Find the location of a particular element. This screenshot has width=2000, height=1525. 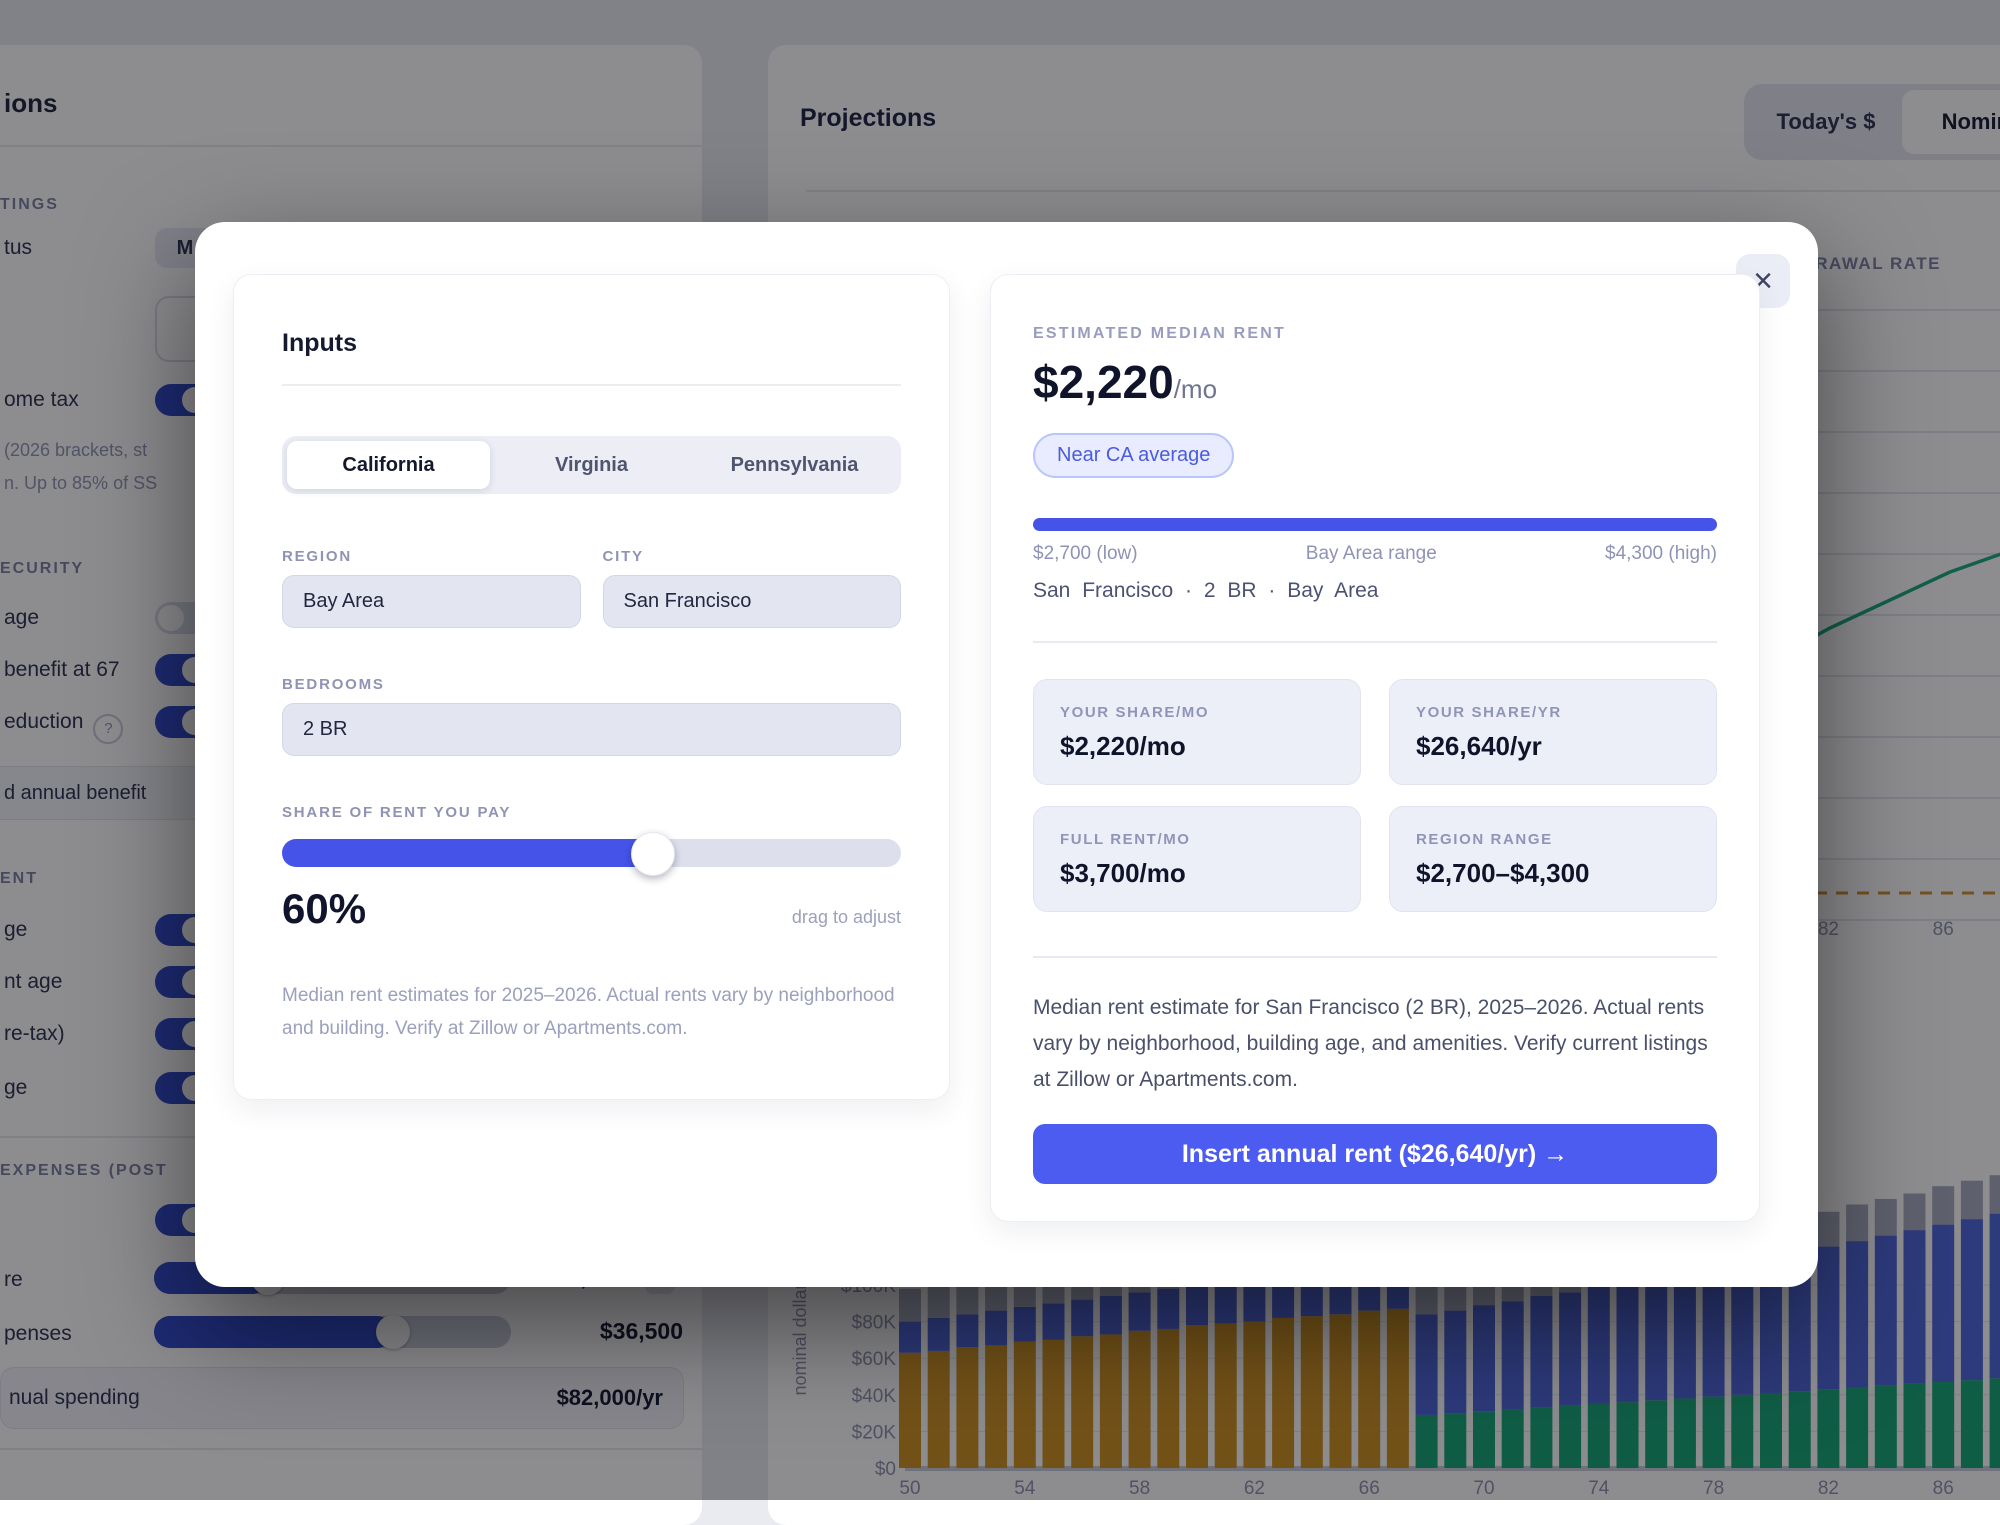

svg-text: 66 is located at coordinates (1369, 1488).